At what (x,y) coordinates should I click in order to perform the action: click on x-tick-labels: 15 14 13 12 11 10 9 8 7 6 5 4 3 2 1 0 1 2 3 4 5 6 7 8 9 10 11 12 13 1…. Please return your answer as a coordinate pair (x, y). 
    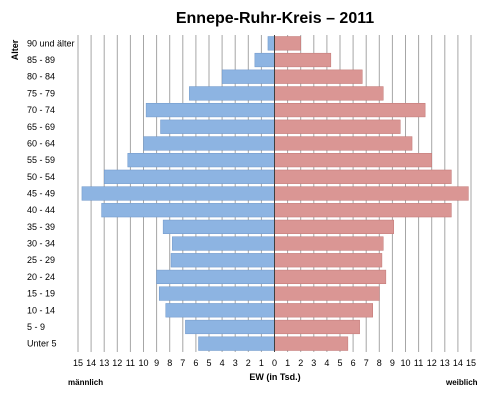
    Looking at the image, I should click on (274, 363).